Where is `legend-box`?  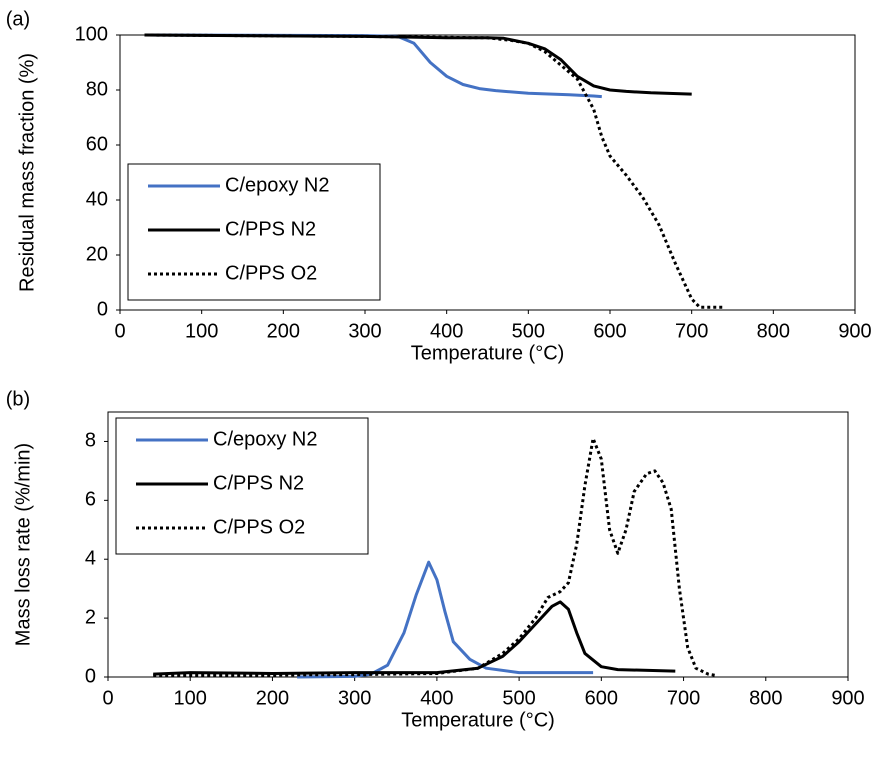 legend-box is located at coordinates (254, 232).